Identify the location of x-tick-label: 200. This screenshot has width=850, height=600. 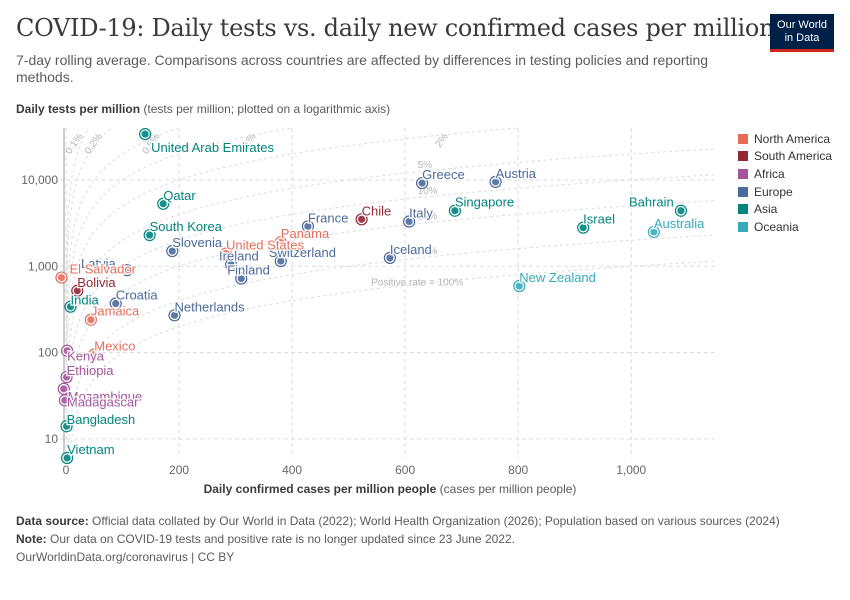
(179, 470).